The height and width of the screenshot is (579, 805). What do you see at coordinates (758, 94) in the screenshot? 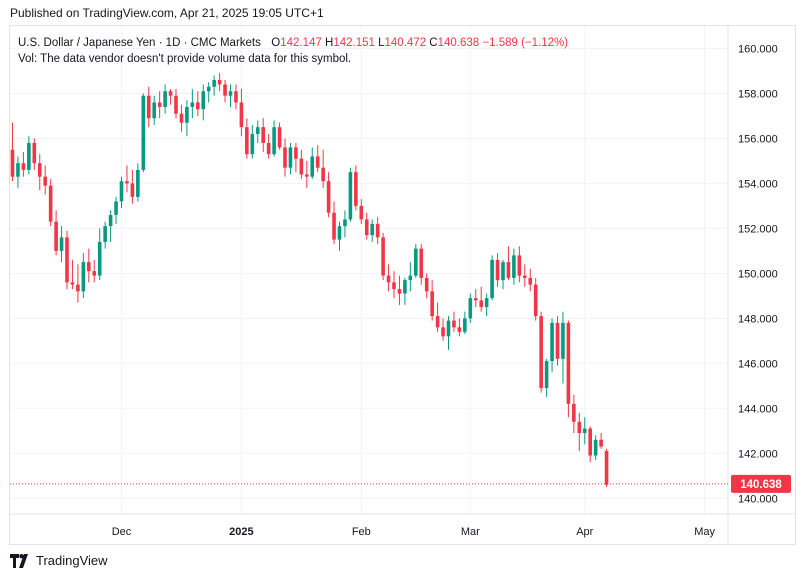
I see `price-tick-label: 158.000` at bounding box center [758, 94].